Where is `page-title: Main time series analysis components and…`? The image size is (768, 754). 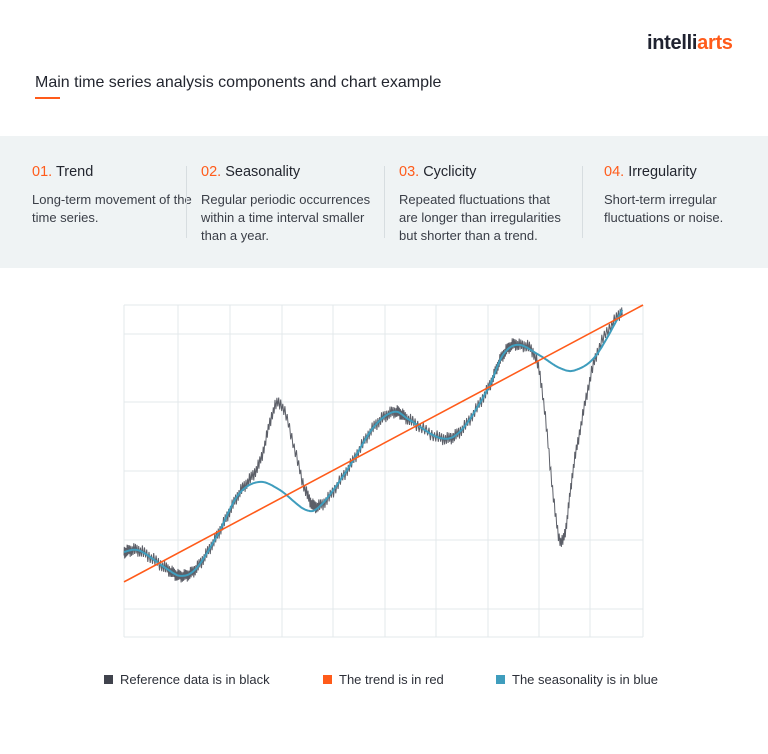
page-title: Main time series analysis components and… is located at coordinates (238, 82).